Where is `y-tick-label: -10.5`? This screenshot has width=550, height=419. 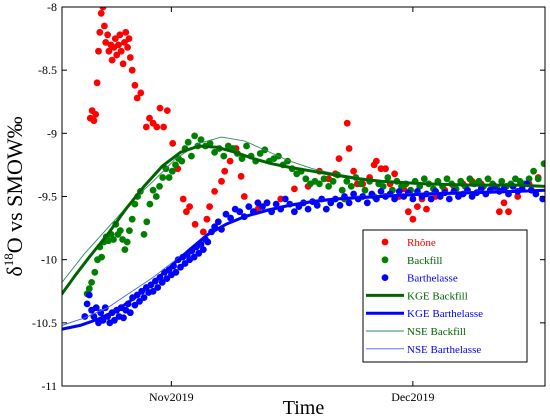 y-tick-label: -10.5 is located at coordinates (44, 323).